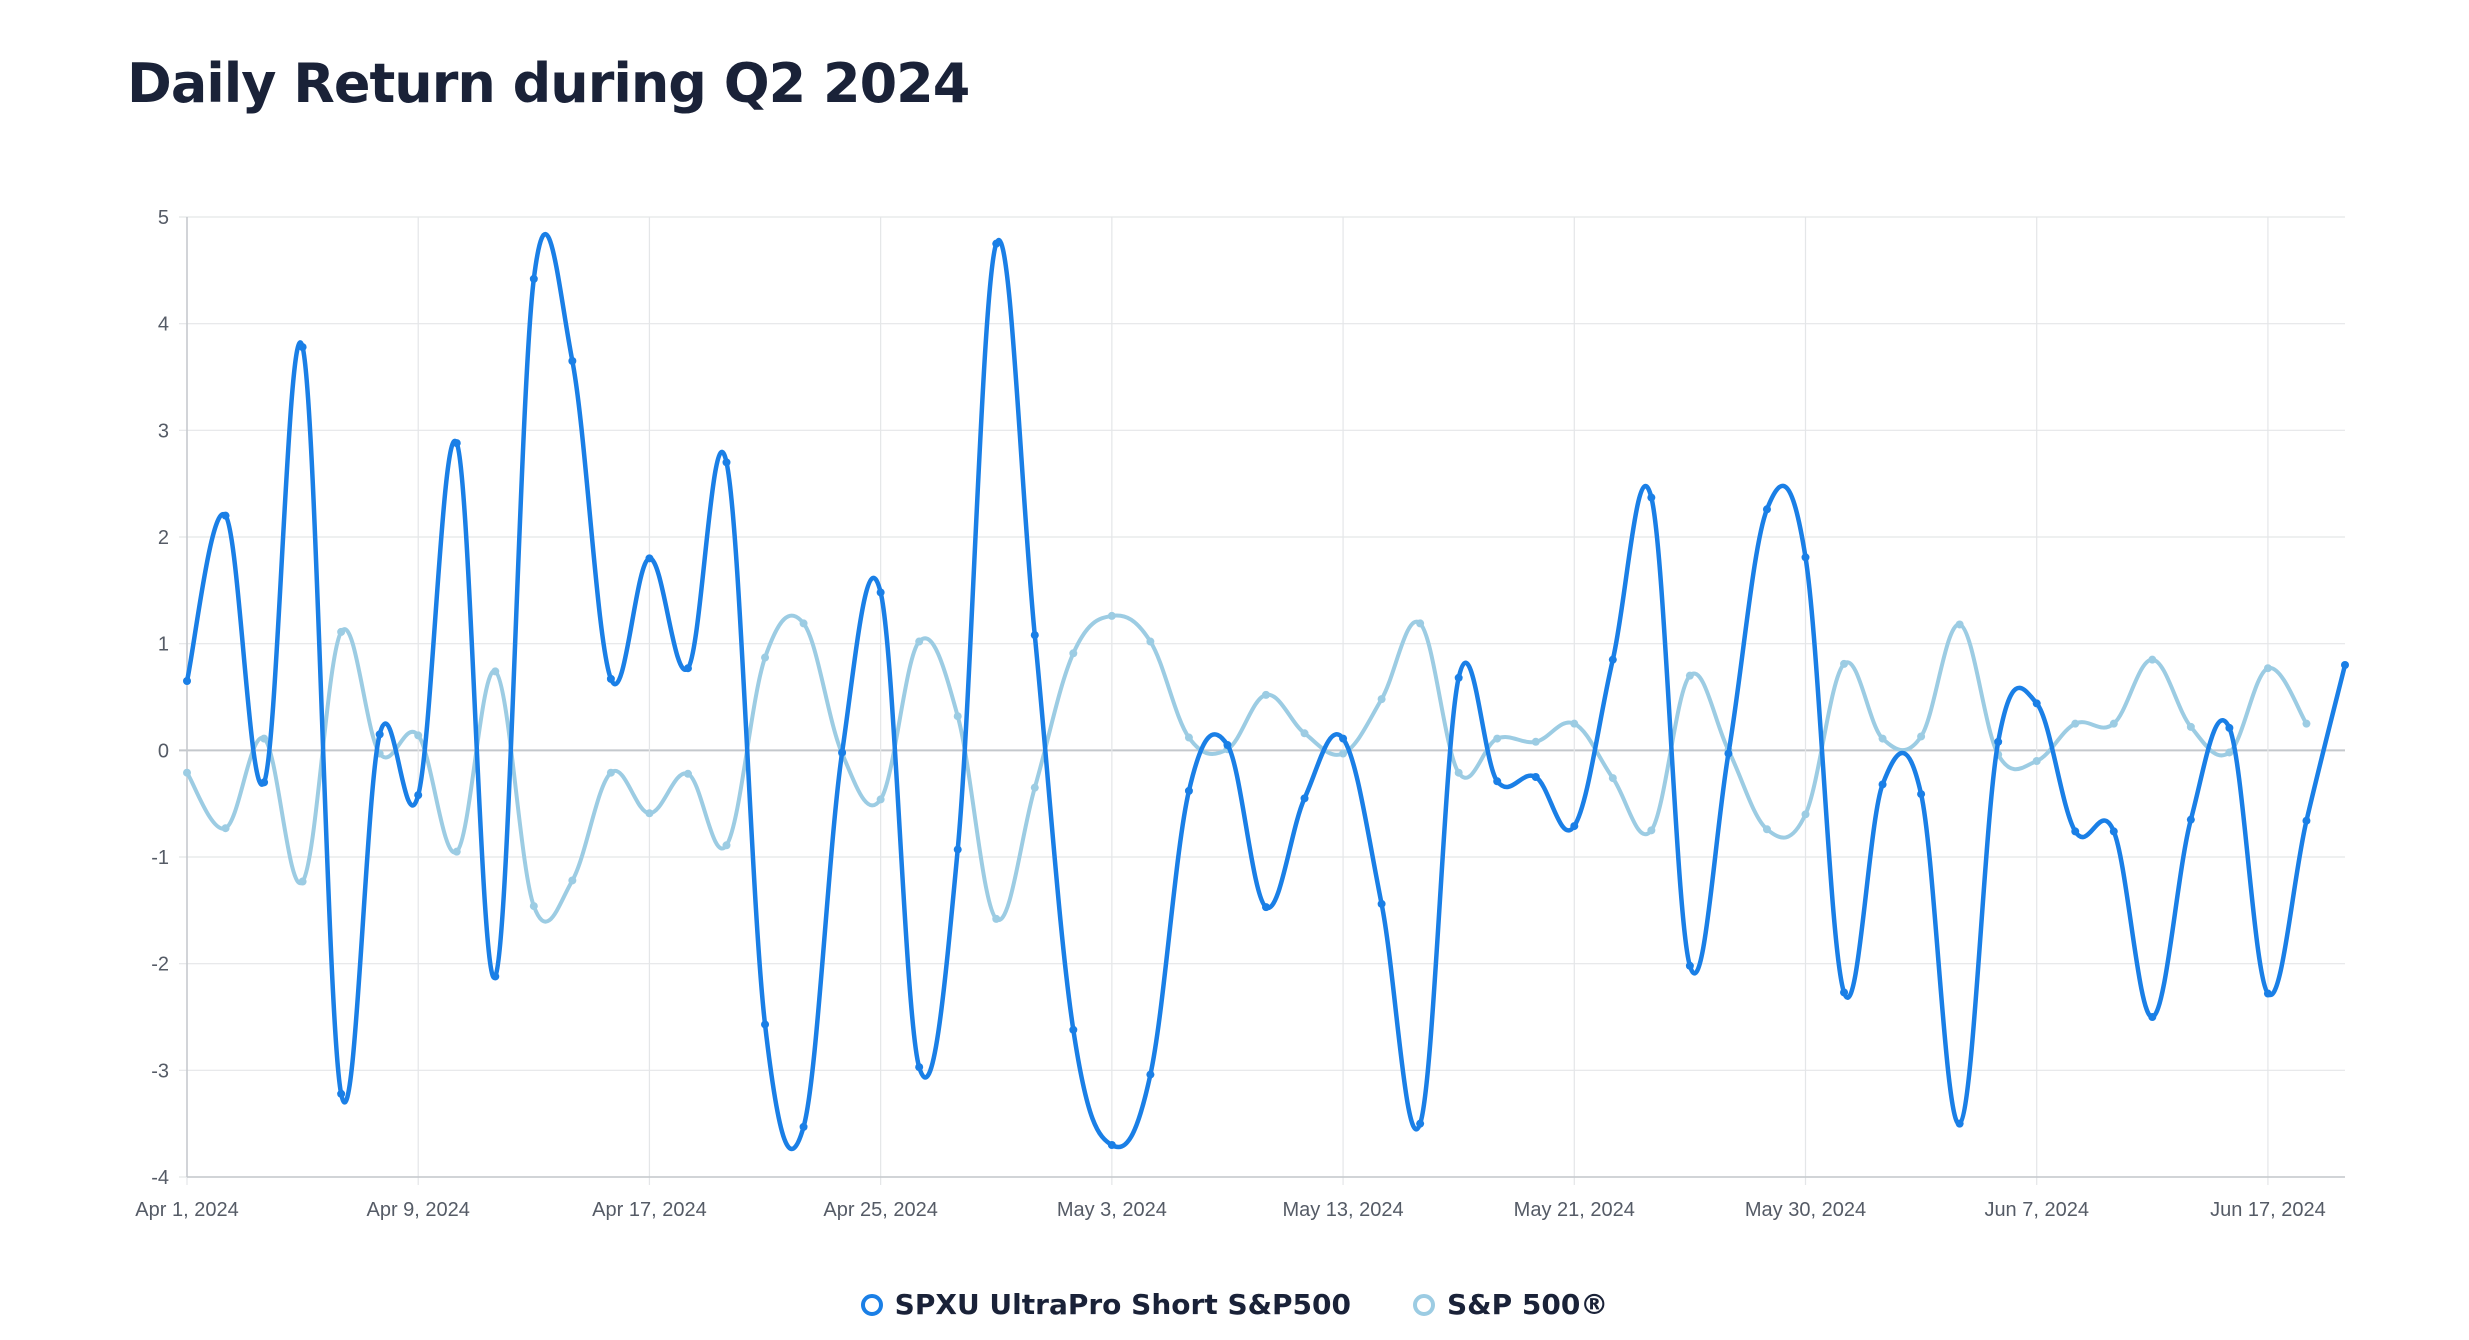 This screenshot has height=1340, width=2469. What do you see at coordinates (880, 1210) in the screenshot?
I see `x-tick-label: Apr 25, 2024` at bounding box center [880, 1210].